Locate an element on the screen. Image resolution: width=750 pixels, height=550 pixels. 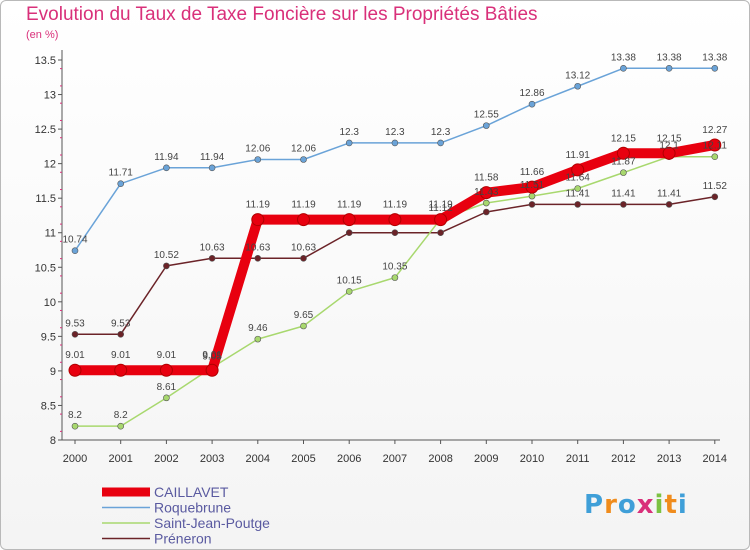
data-label-saint-jean-poutge: 12.11 is located at coordinates (715, 146).